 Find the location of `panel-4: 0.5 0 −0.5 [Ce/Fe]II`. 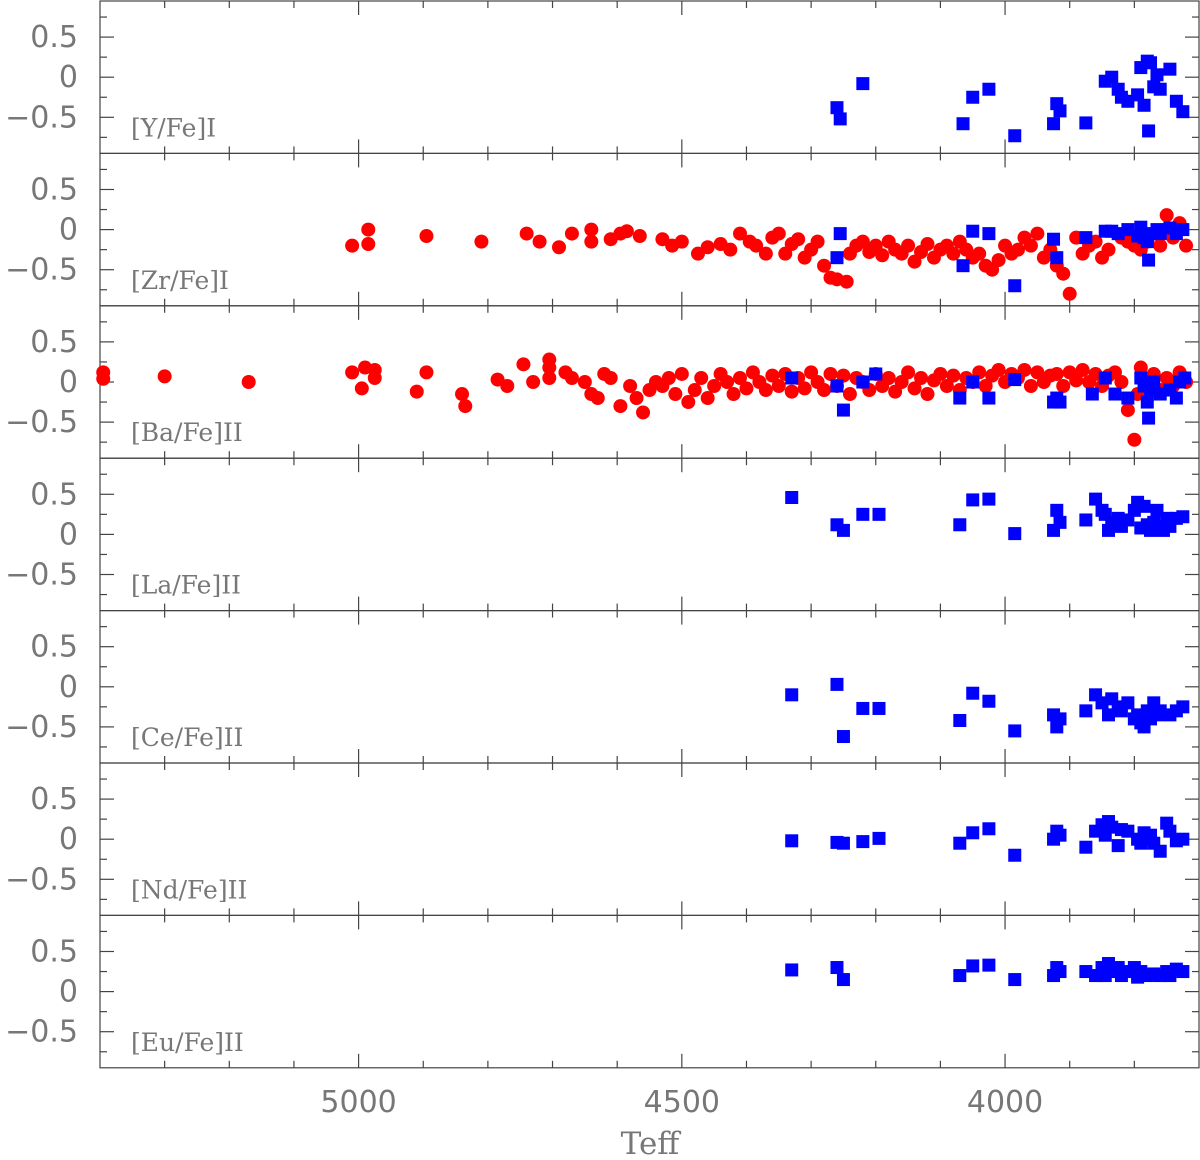

panel-4: 0.5 0 −0.5 [Ce/Fe]II is located at coordinates (602, 686).